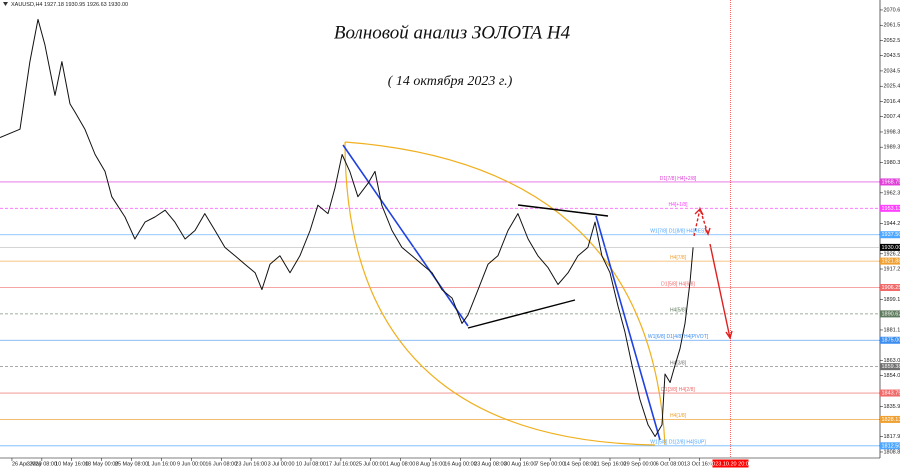 Image resolution: width=900 pixels, height=468 pixels. I want to click on x-tick-label: 30 Aug 16:00, so click(520, 464).